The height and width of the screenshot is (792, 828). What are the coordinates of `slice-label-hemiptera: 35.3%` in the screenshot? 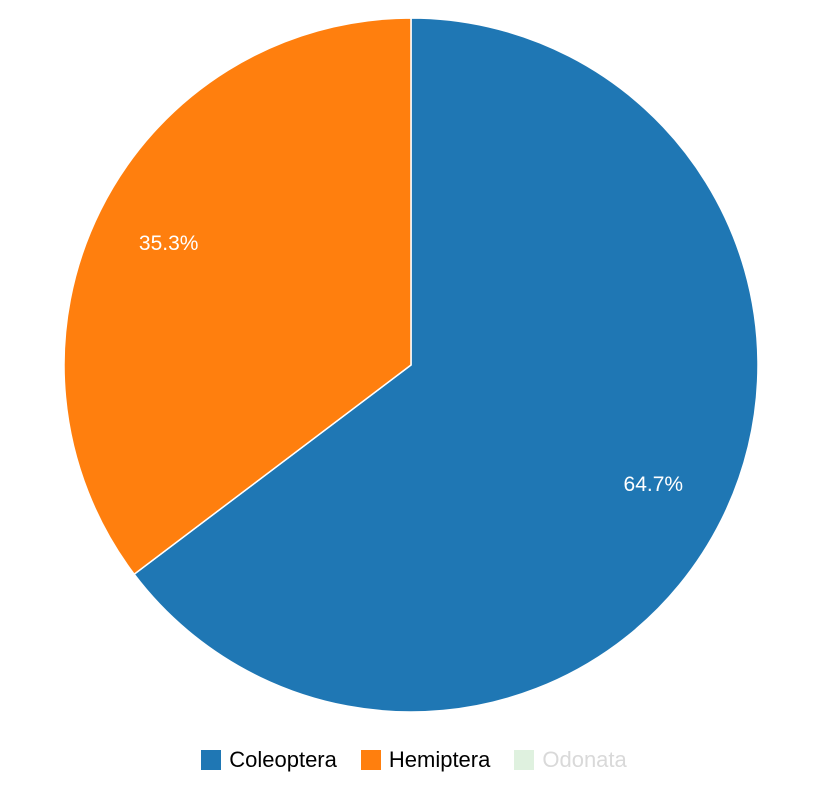 It's located at (169, 243).